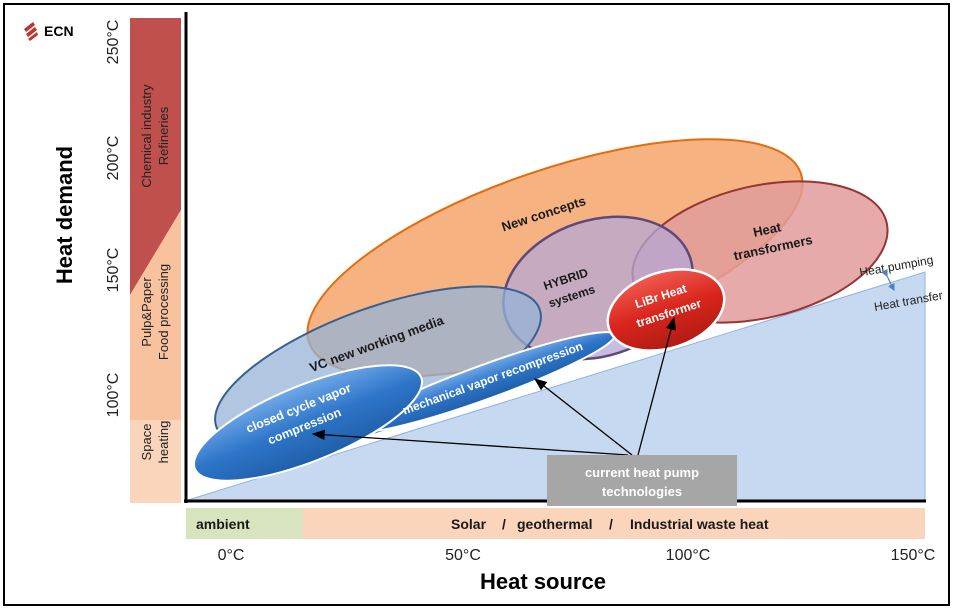  What do you see at coordinates (614, 523) in the screenshot?
I see `source-bar-other` at bounding box center [614, 523].